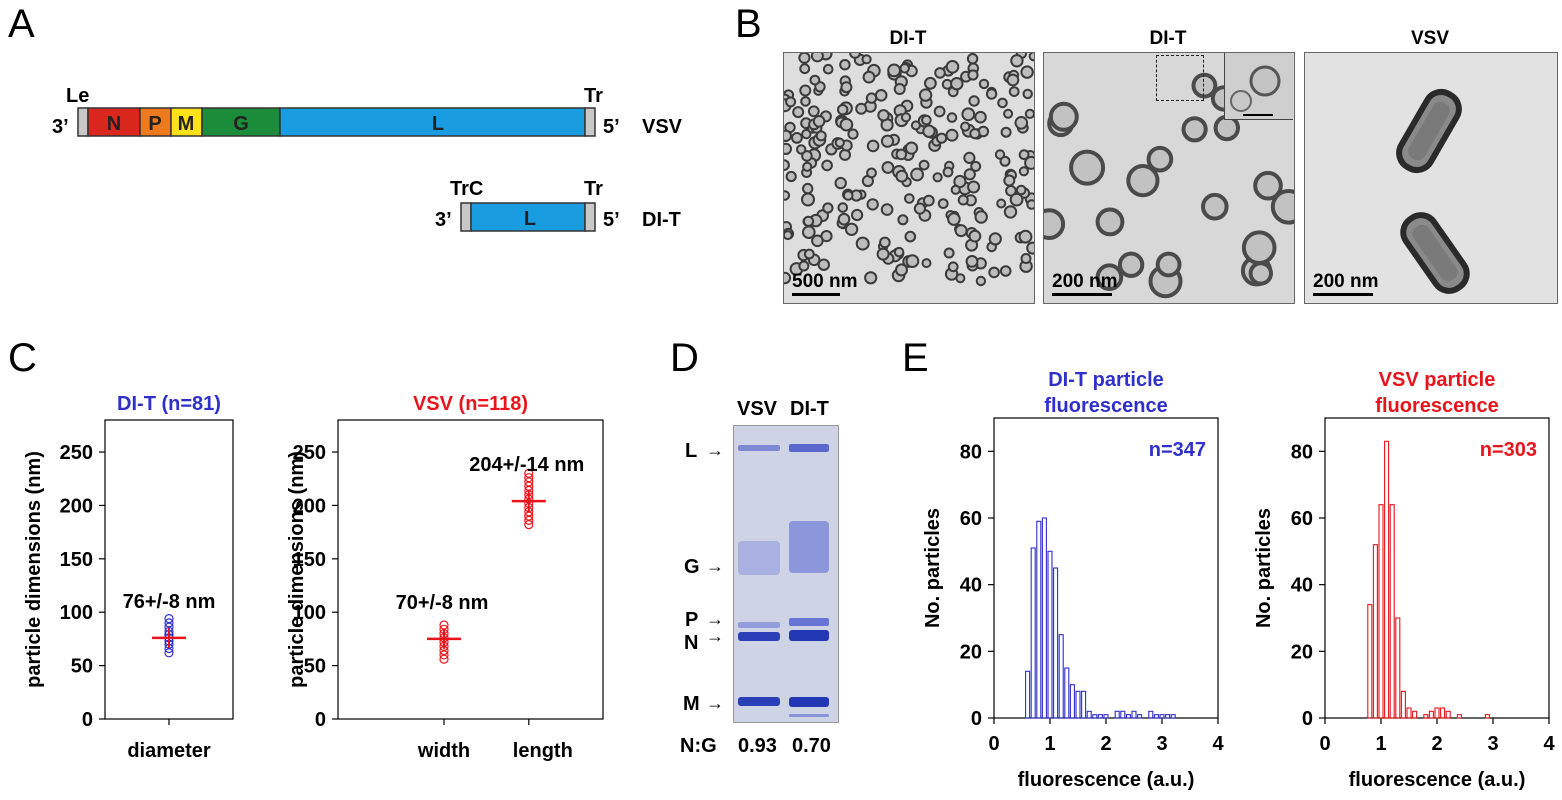  Describe the element at coordinates (529, 473) in the screenshot. I see `data-point` at that location.